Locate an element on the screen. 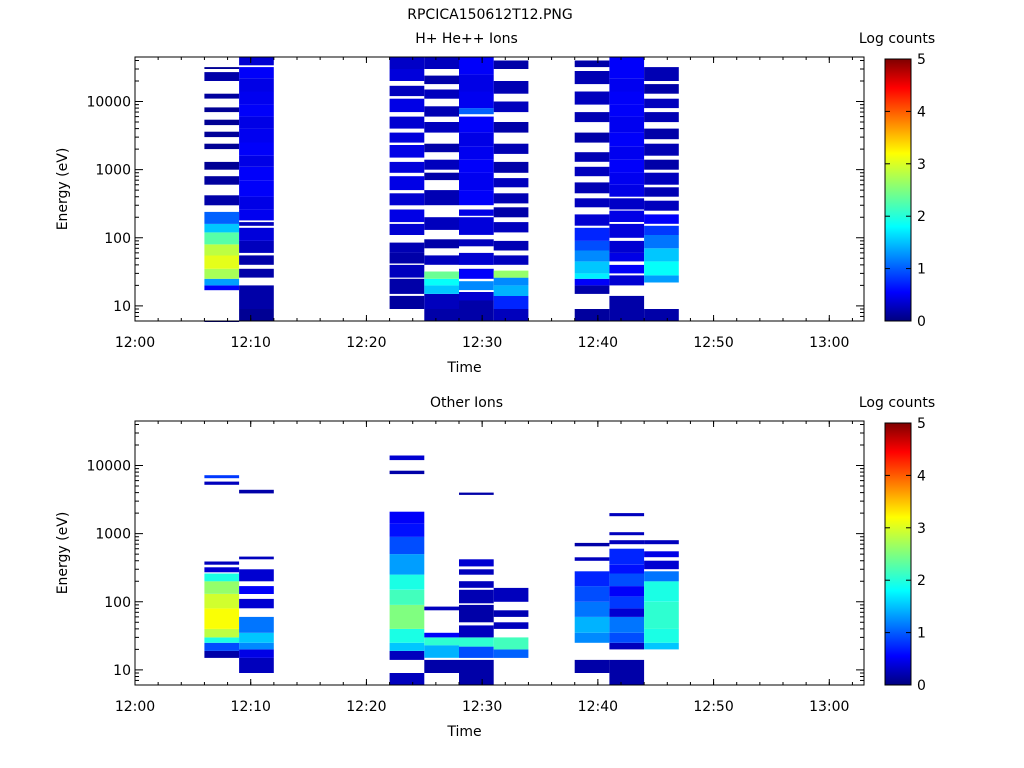 The height and width of the screenshot is (768, 1024). x-tick-label: 12:50 is located at coordinates (713, 343).